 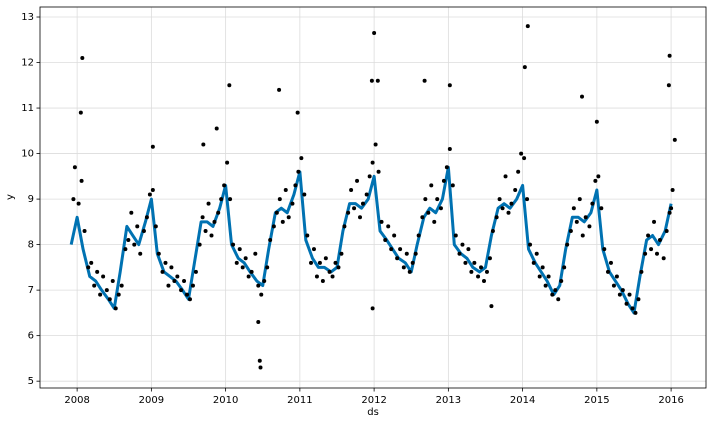 What do you see at coordinates (31, 381) in the screenshot?
I see `y-tick-label: 5` at bounding box center [31, 381].